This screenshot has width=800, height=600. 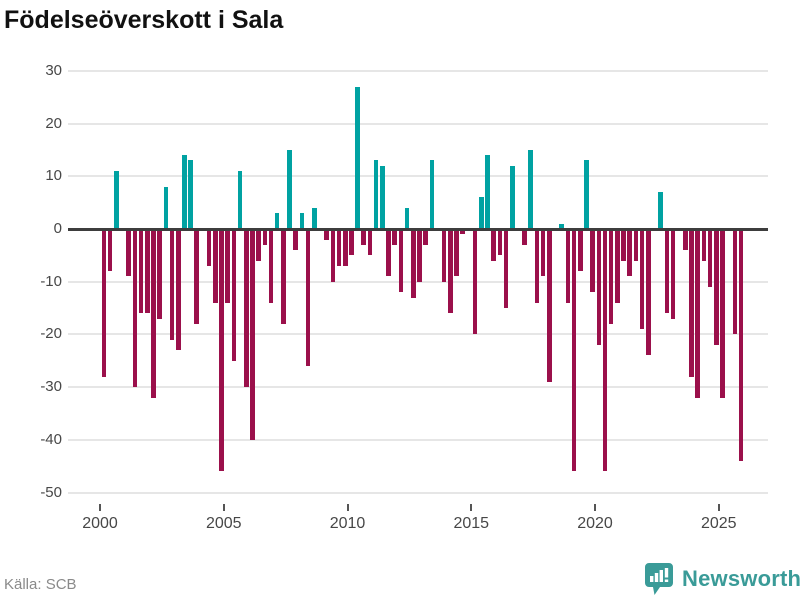 I want to click on newsworthy-logo: Newsworthy, so click(x=722, y=579).